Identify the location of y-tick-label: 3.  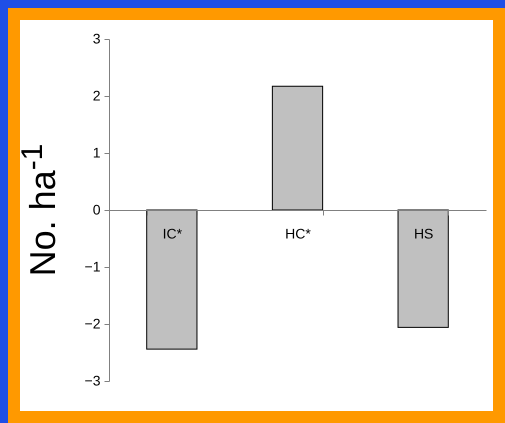
(96, 38).